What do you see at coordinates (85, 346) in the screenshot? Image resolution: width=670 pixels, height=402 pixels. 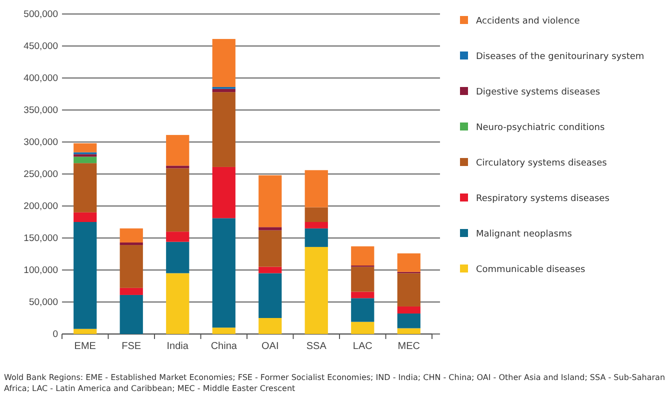 I see `x-tick-label: EME` at bounding box center [85, 346].